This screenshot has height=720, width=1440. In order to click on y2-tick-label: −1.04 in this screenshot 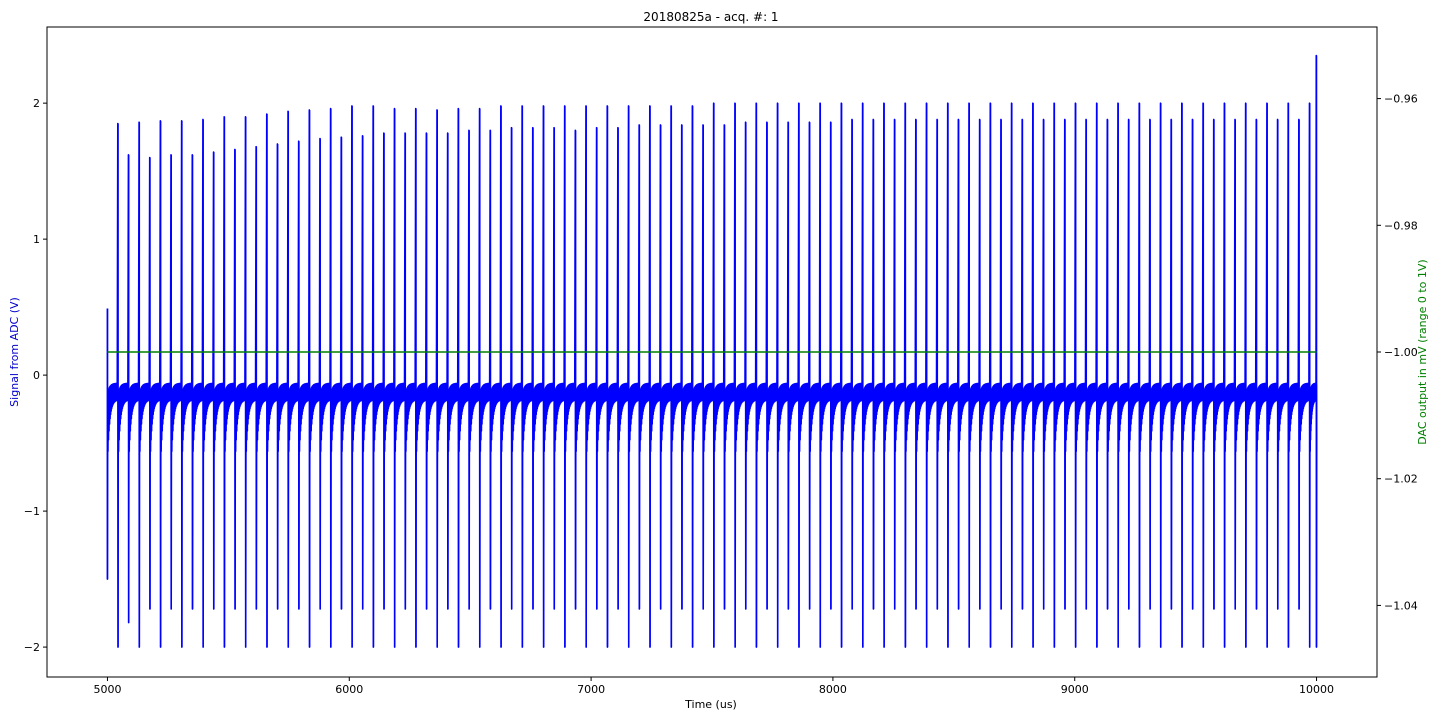, I will do `click(1401, 605)`.